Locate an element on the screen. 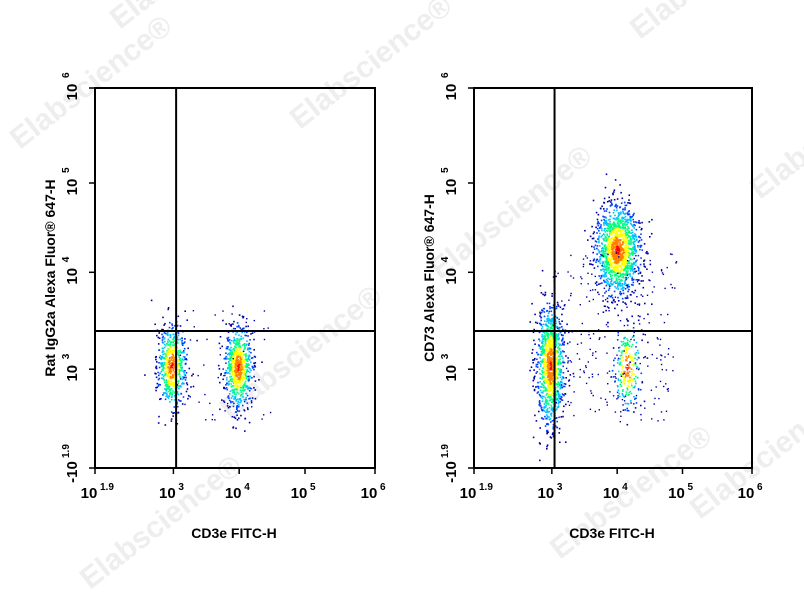 The image size is (804, 600). x-tick-label: 10 is located at coordinates (676, 493).